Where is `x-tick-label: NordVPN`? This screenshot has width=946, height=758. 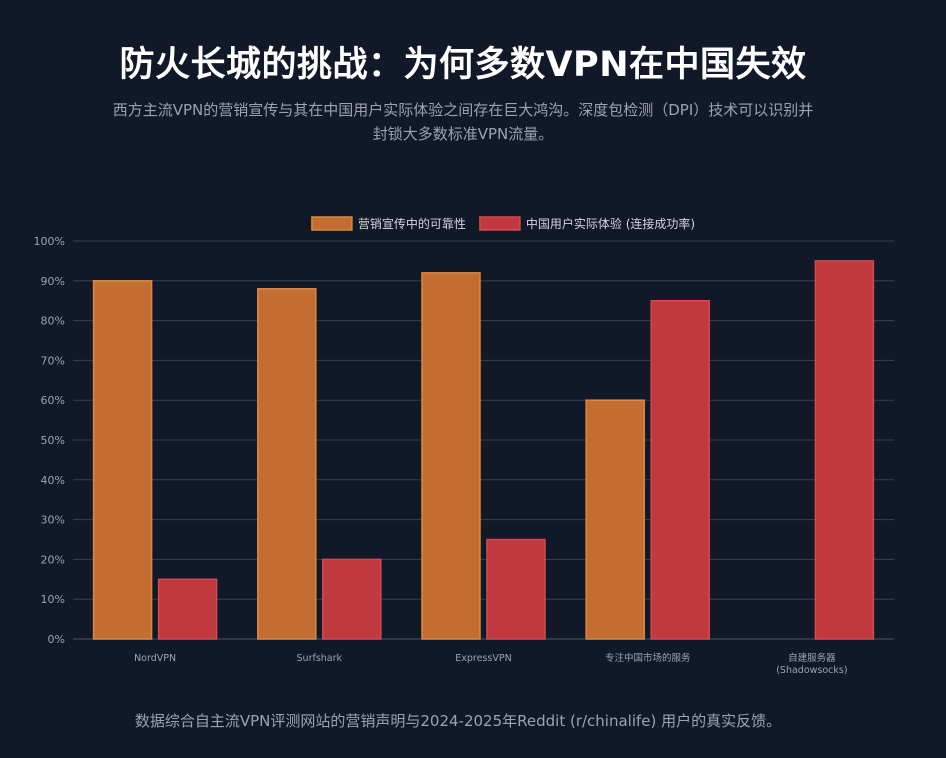
x-tick-label: NordVPN is located at coordinates (155, 658).